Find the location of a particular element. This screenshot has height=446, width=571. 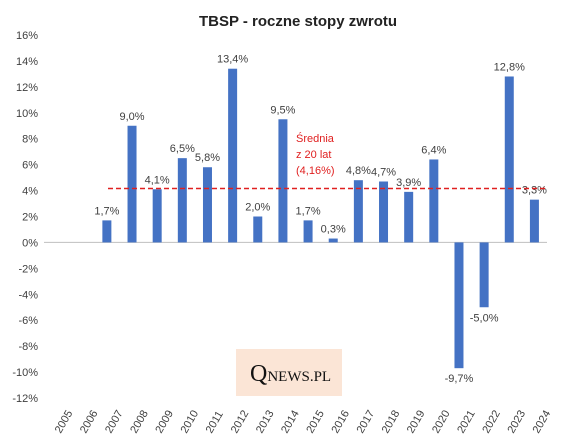

data-label: 6,5% is located at coordinates (182, 149).